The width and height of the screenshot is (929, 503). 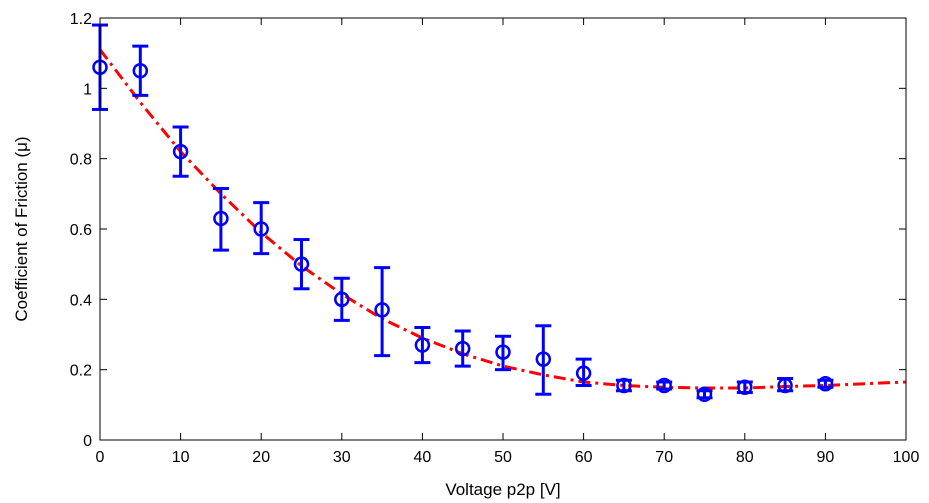 What do you see at coordinates (906, 457) in the screenshot?
I see `x-tick-label: 100` at bounding box center [906, 457].